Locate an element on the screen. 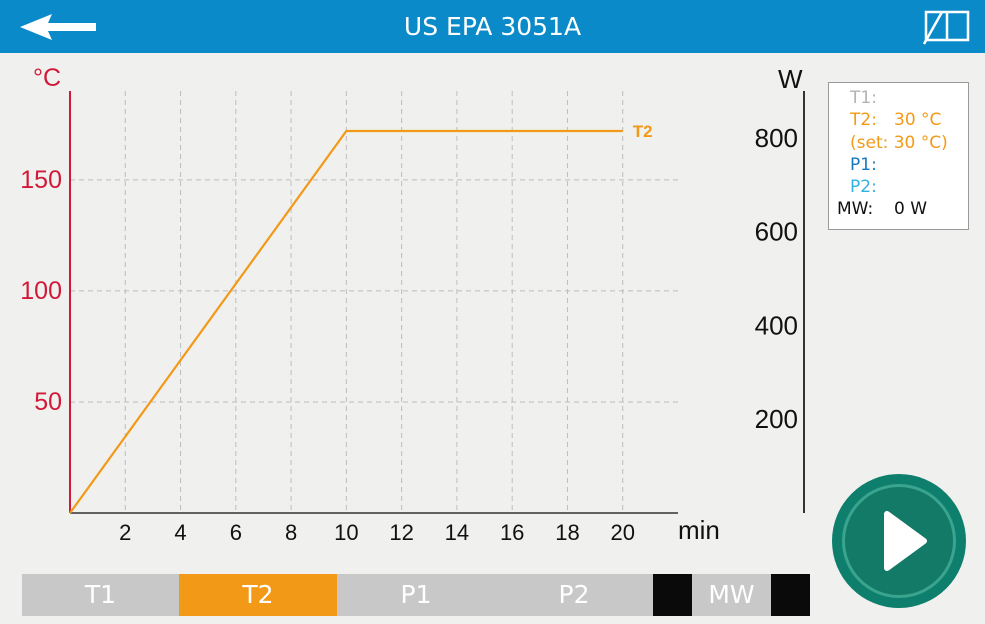 The width and height of the screenshot is (985, 624). x-tick-label: 18 is located at coordinates (567, 532).